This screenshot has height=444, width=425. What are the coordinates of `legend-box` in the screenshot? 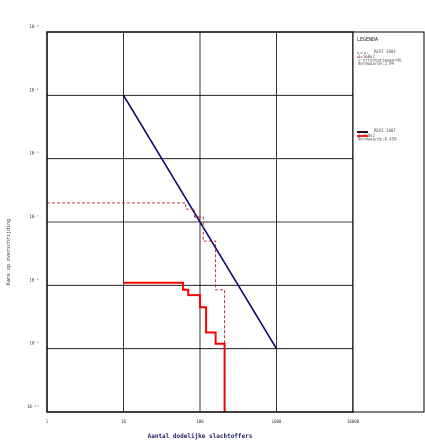 It's located at (388, 222).